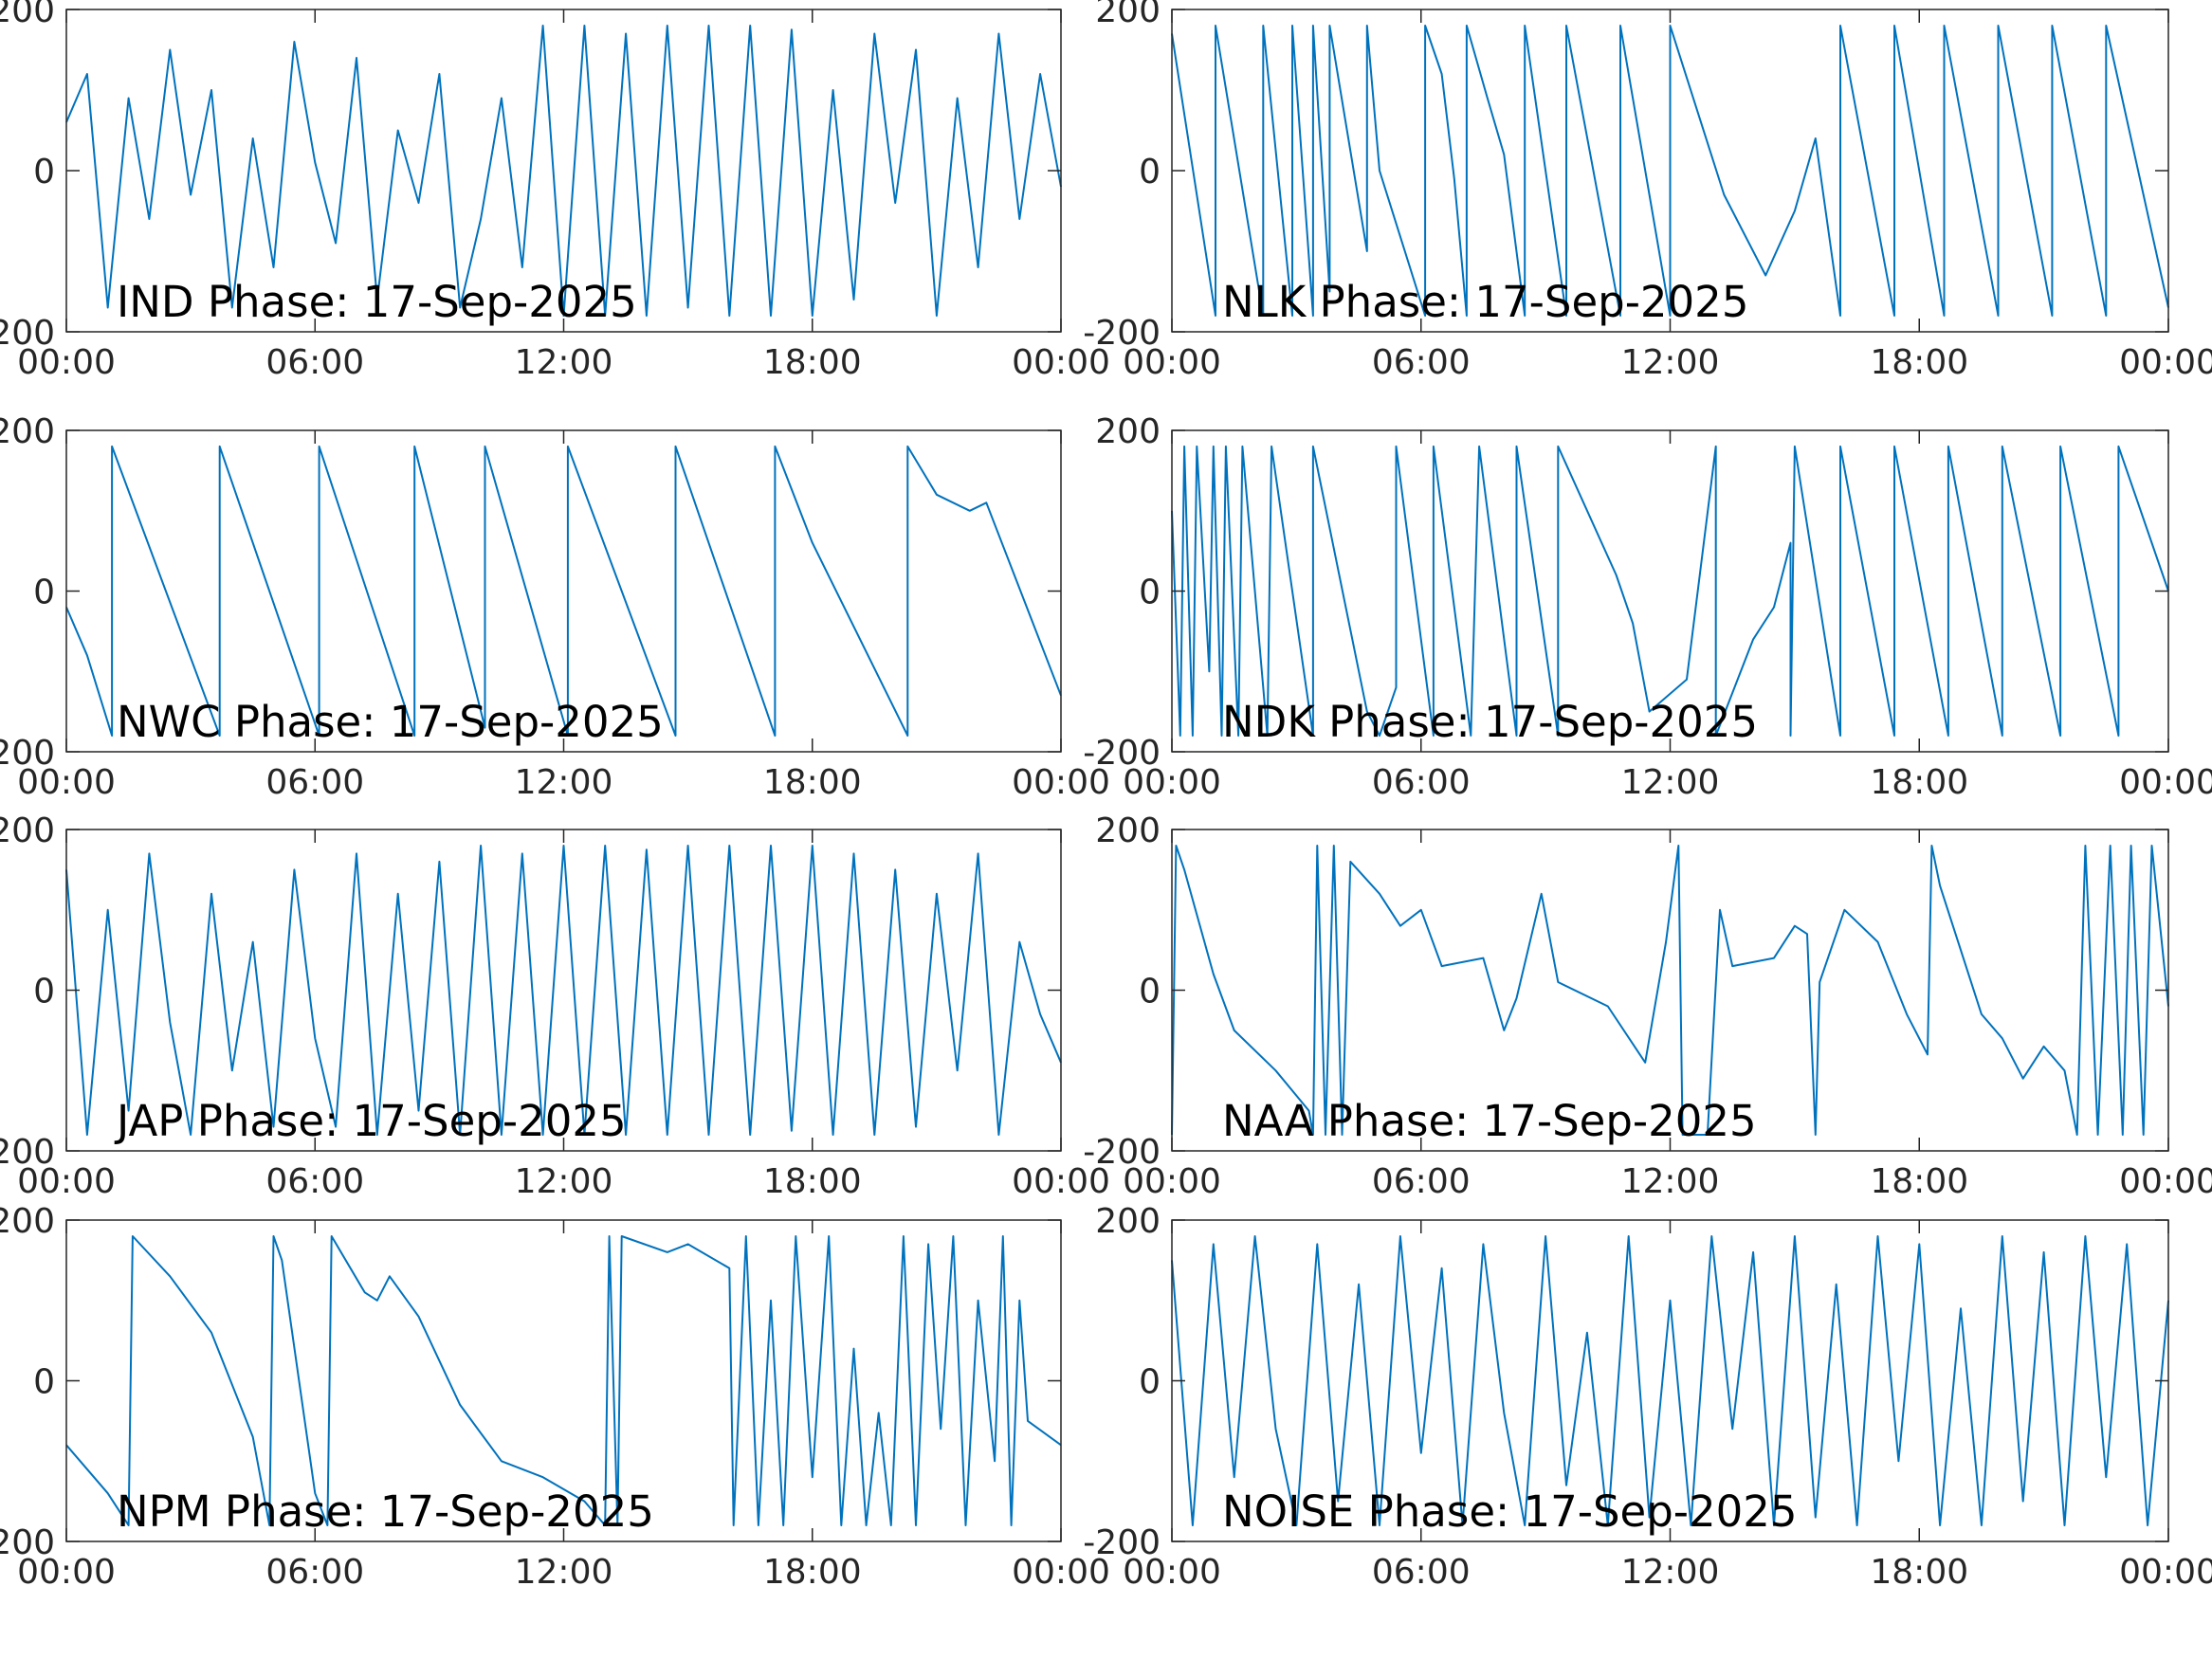 The height and width of the screenshot is (1659, 2212). Describe the element at coordinates (390, 722) in the screenshot. I see `annotation: NWC Phase: 17-Sep-2025` at that location.